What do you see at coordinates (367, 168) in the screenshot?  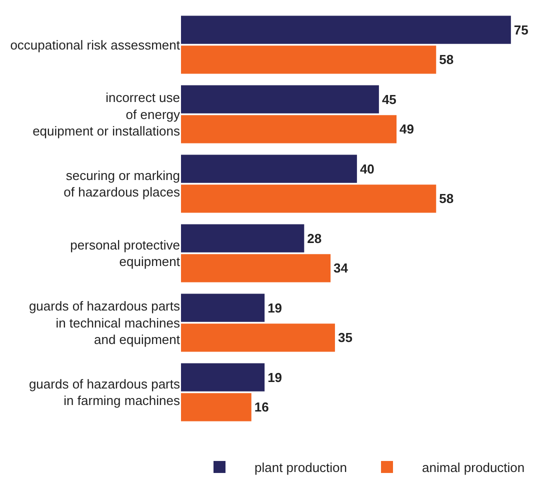 I see `data-label: 40` at bounding box center [367, 168].